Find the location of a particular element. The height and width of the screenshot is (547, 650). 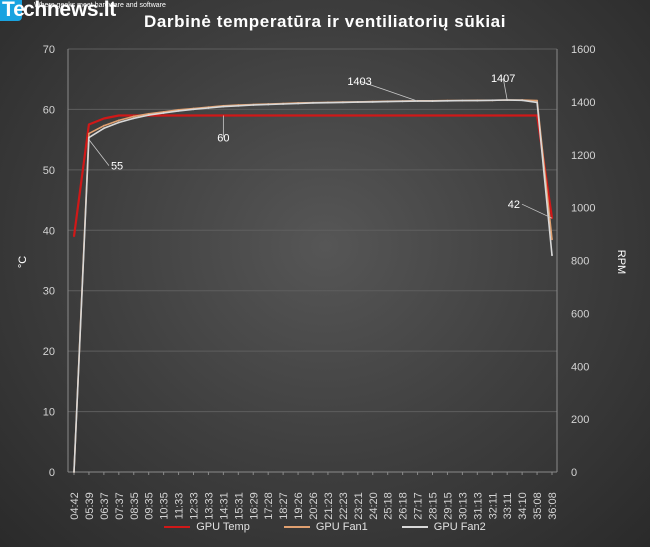

y-tick-label: 0 is located at coordinates (52, 473).